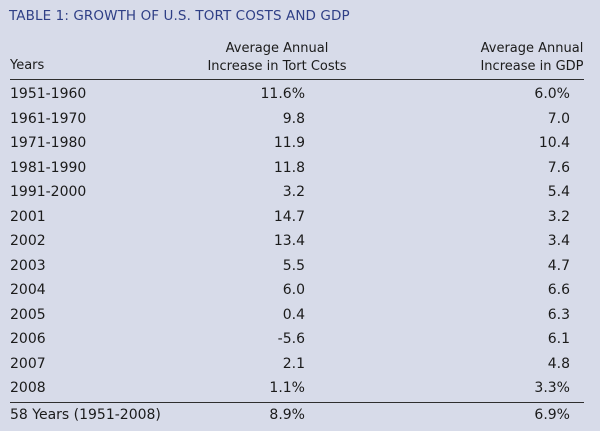 The width and height of the screenshot is (600, 431). Describe the element at coordinates (558, 192) in the screenshot. I see `gdp-cell: 5.4` at that location.